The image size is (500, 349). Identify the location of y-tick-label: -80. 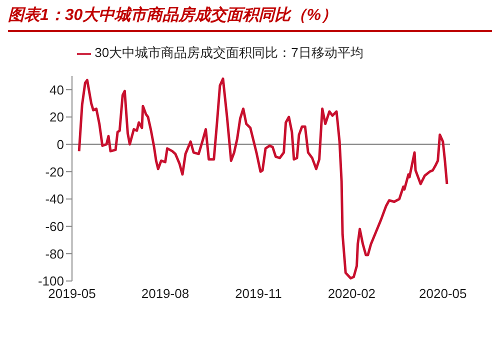
(54, 254).